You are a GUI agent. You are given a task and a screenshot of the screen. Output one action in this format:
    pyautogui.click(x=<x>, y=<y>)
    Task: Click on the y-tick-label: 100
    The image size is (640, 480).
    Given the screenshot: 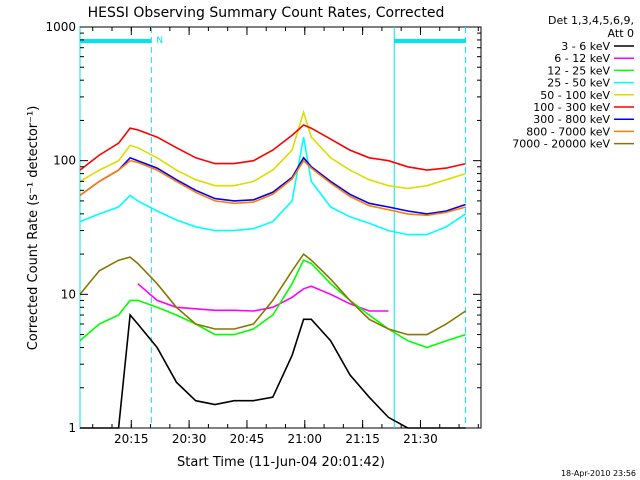 What is the action you would take?
    pyautogui.click(x=64, y=161)
    